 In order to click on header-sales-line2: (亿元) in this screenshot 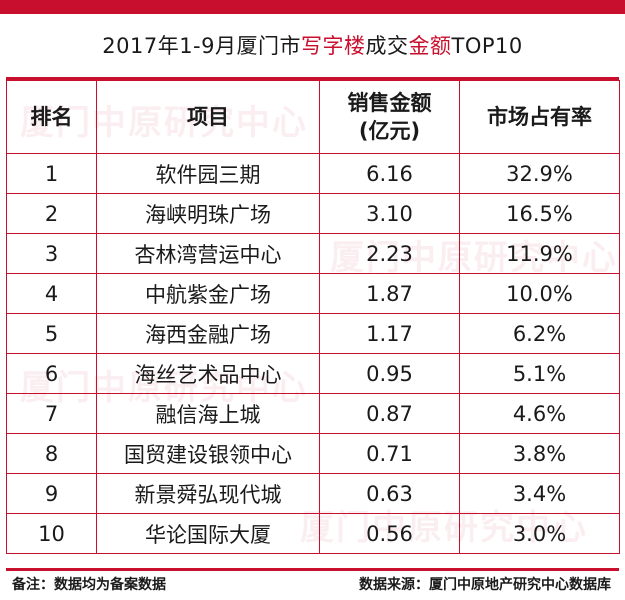, I will do `click(389, 131)`.